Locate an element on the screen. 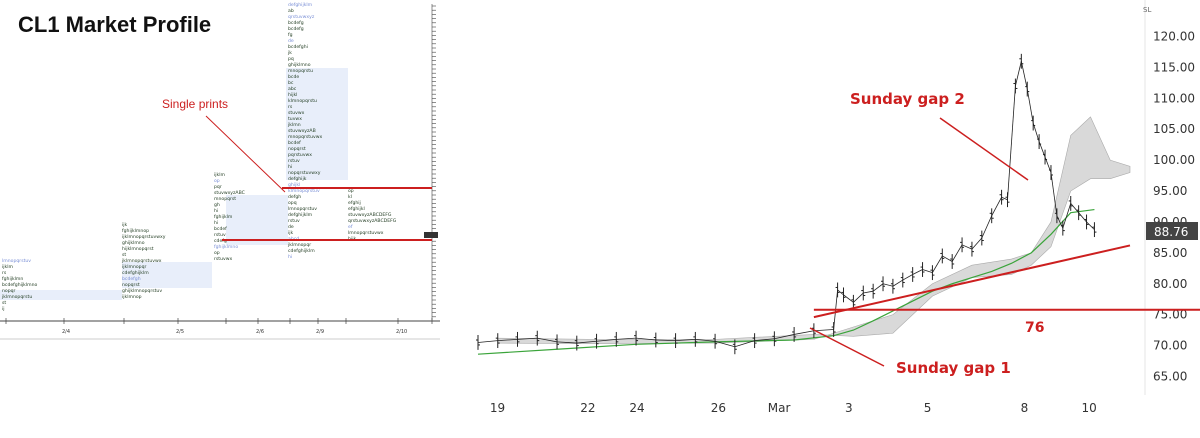 This screenshot has width=1200, height=438. tpo-row: ij is located at coordinates (3, 309).